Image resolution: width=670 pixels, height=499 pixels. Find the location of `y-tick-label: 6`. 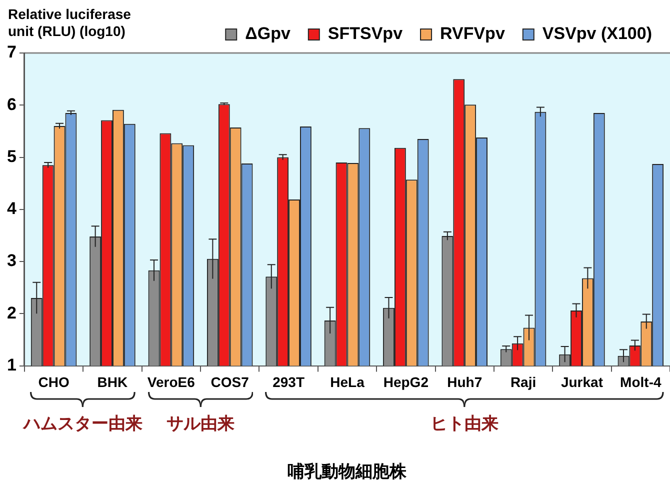

y-tick-label: 6 is located at coordinates (11, 104).